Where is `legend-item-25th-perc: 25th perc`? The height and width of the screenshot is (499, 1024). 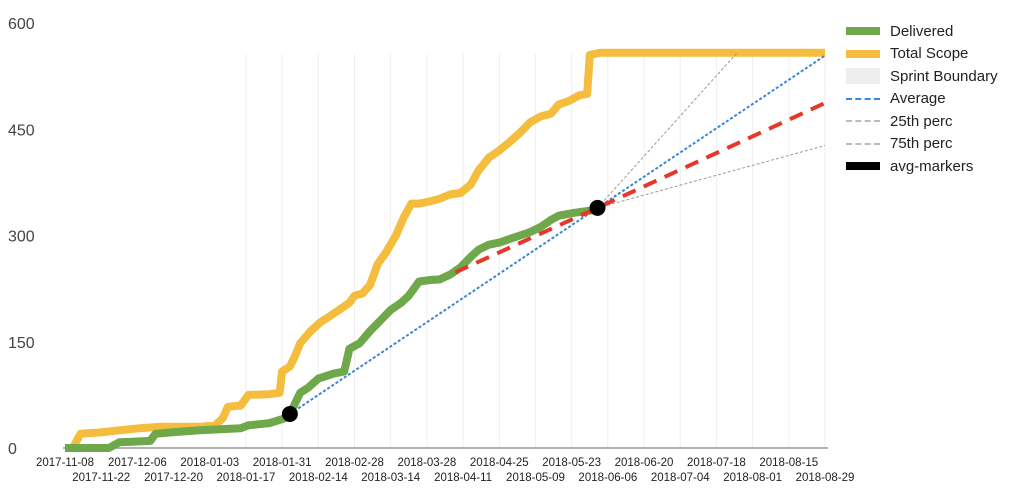 legend-item-25th-perc: 25th perc is located at coordinates (922, 121).